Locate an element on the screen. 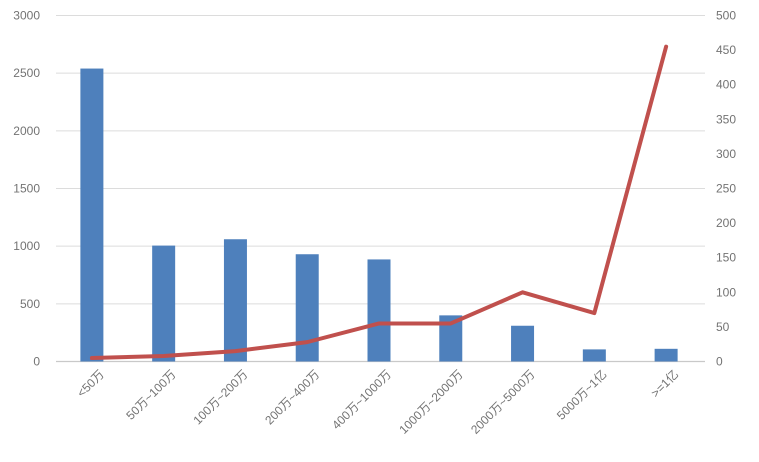 Image resolution: width=759 pixels, height=462 pixels. x-axis-category-label: <50万 is located at coordinates (90, 383).